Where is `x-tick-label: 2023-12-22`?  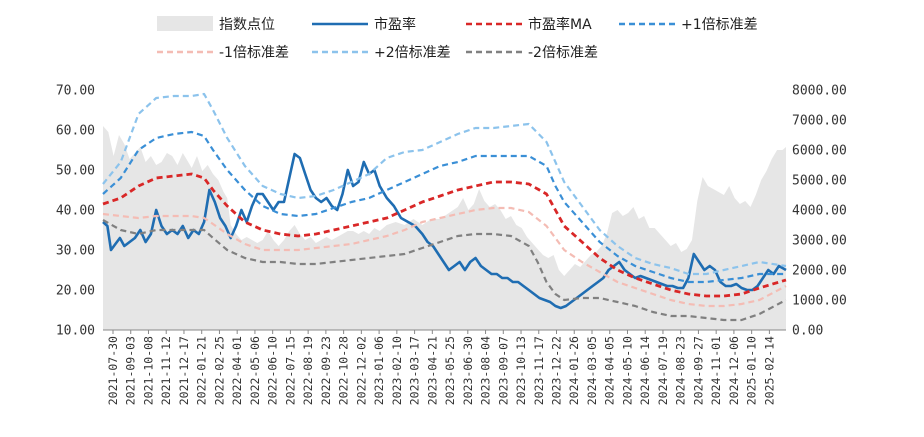 x-tick-label: 2023-12-22 is located at coordinates (557, 370).